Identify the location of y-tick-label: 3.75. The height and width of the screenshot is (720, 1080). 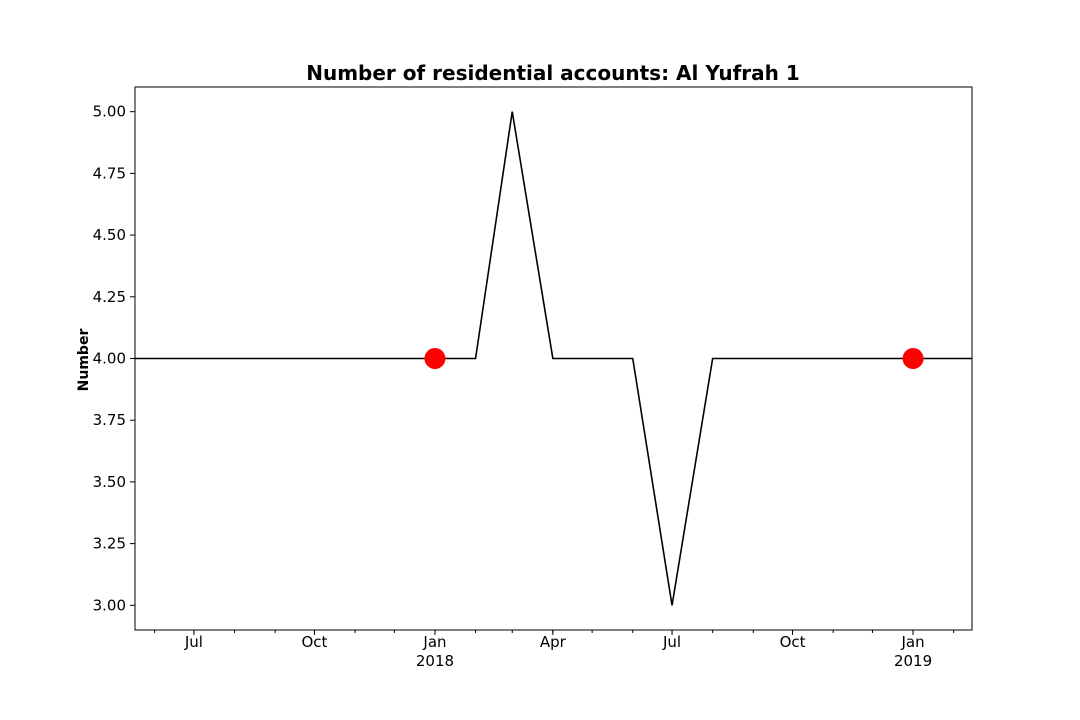
(109, 420).